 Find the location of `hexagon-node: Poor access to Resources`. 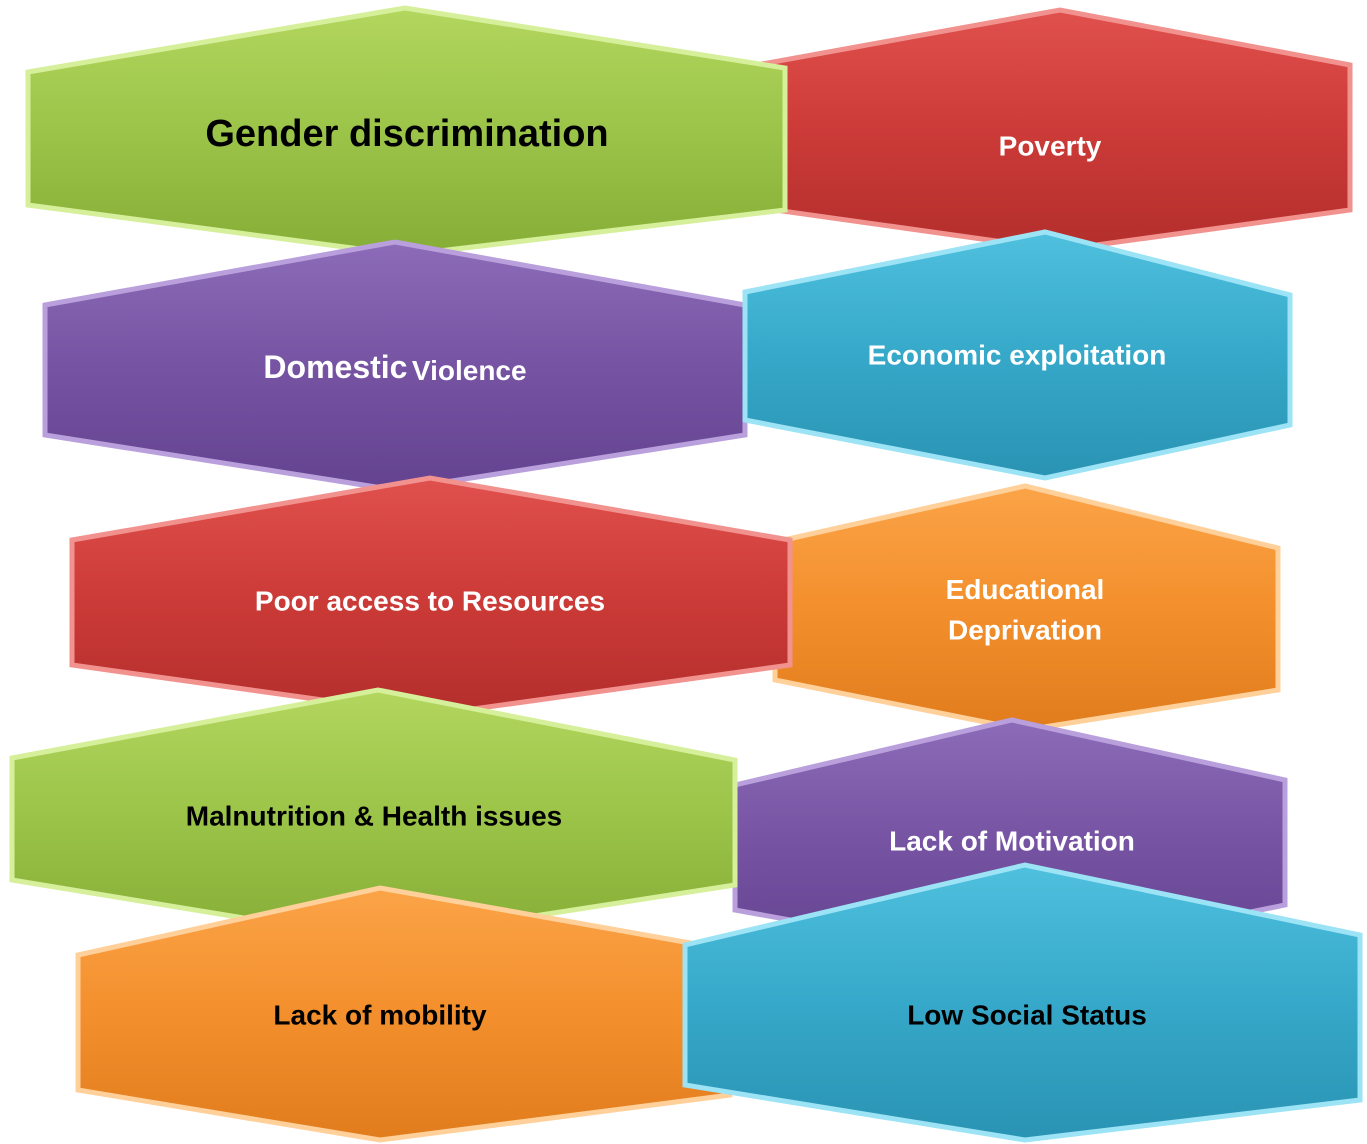

hexagon-node: Poor access to Resources is located at coordinates (431, 596).